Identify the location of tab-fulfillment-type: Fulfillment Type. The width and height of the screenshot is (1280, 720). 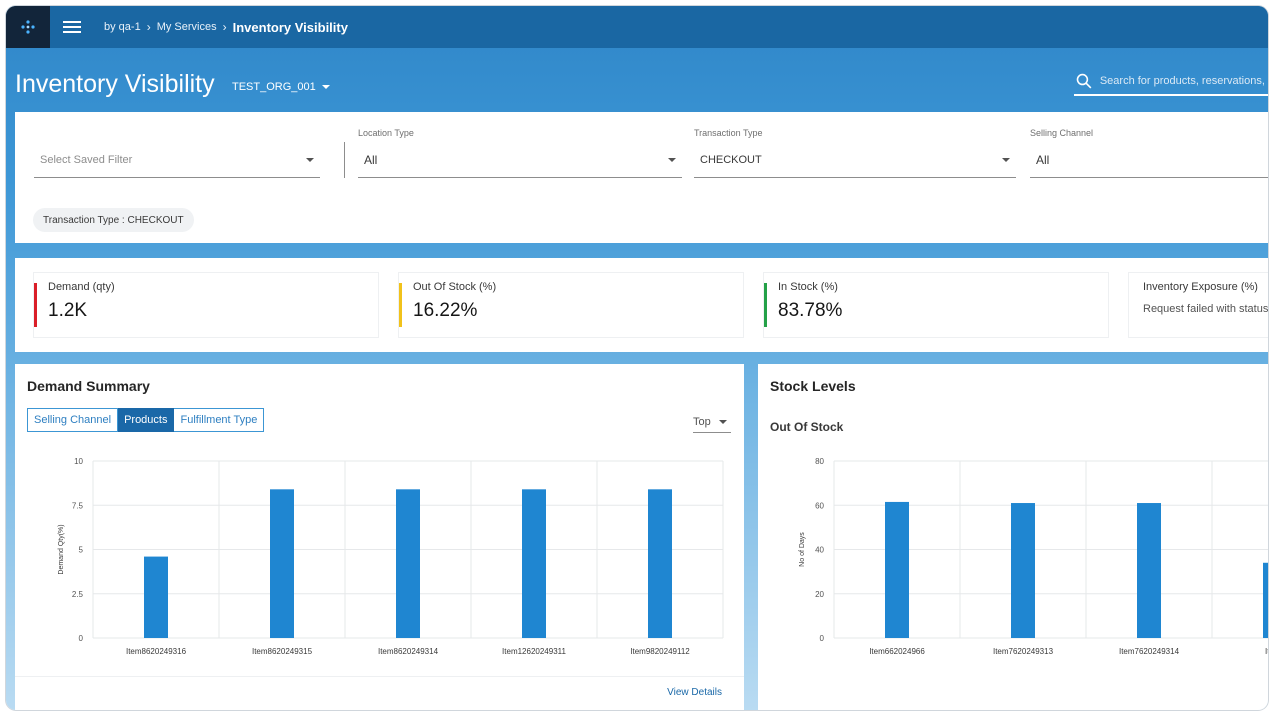
(219, 420).